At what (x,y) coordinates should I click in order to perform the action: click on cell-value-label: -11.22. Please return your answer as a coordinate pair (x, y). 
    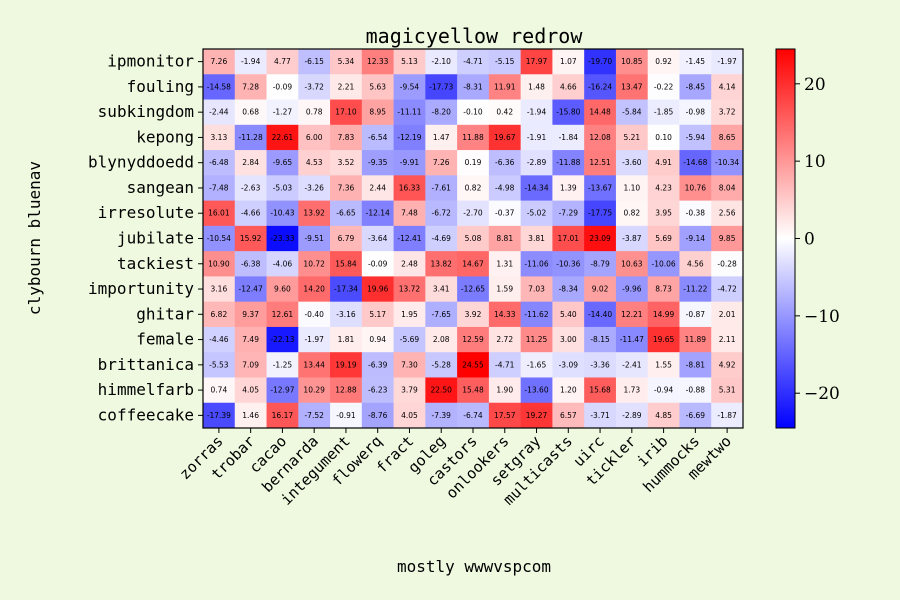
    Looking at the image, I should click on (695, 289).